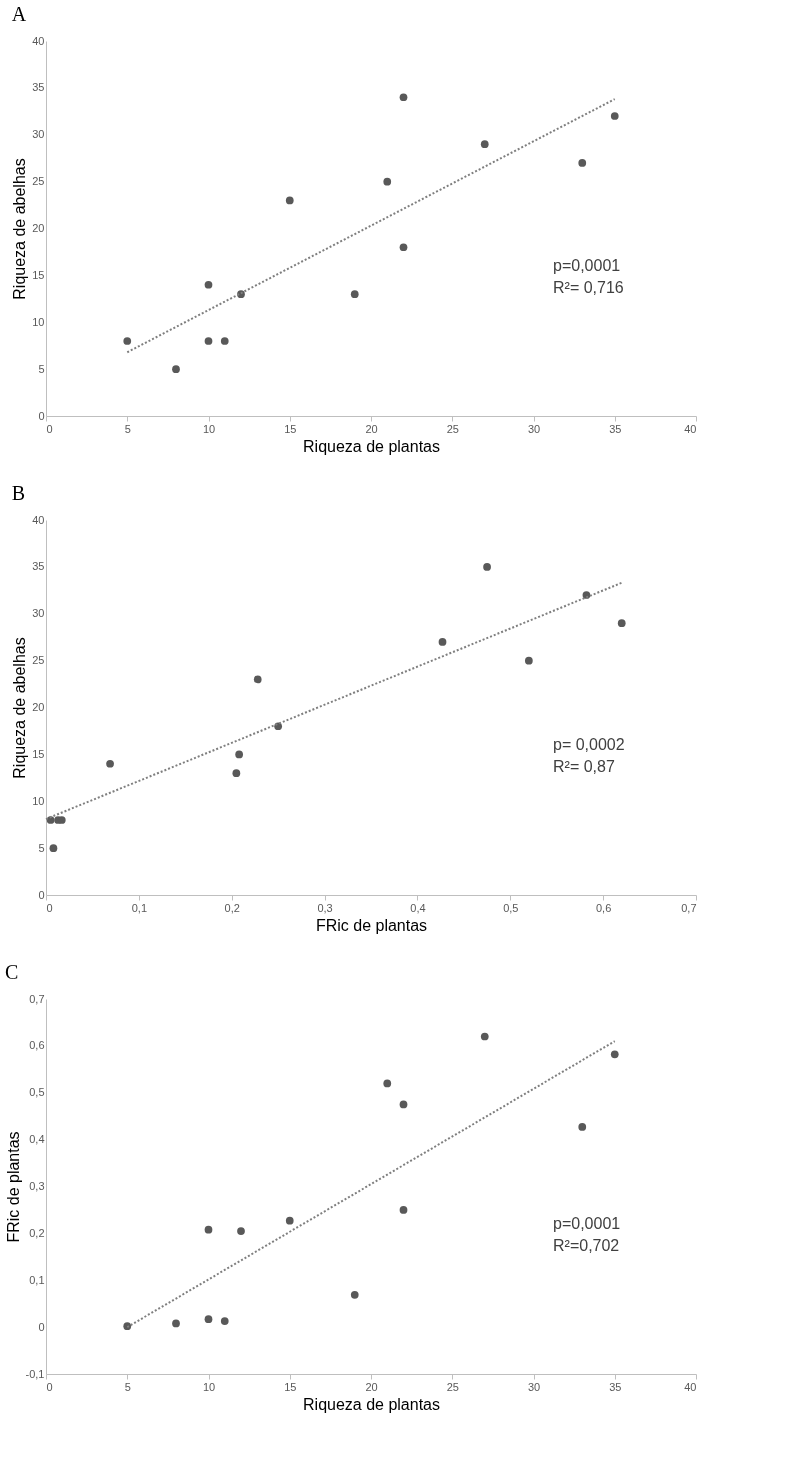  Describe the element at coordinates (37, 1279) in the screenshot. I see `y-tick-label: 0,1` at that location.